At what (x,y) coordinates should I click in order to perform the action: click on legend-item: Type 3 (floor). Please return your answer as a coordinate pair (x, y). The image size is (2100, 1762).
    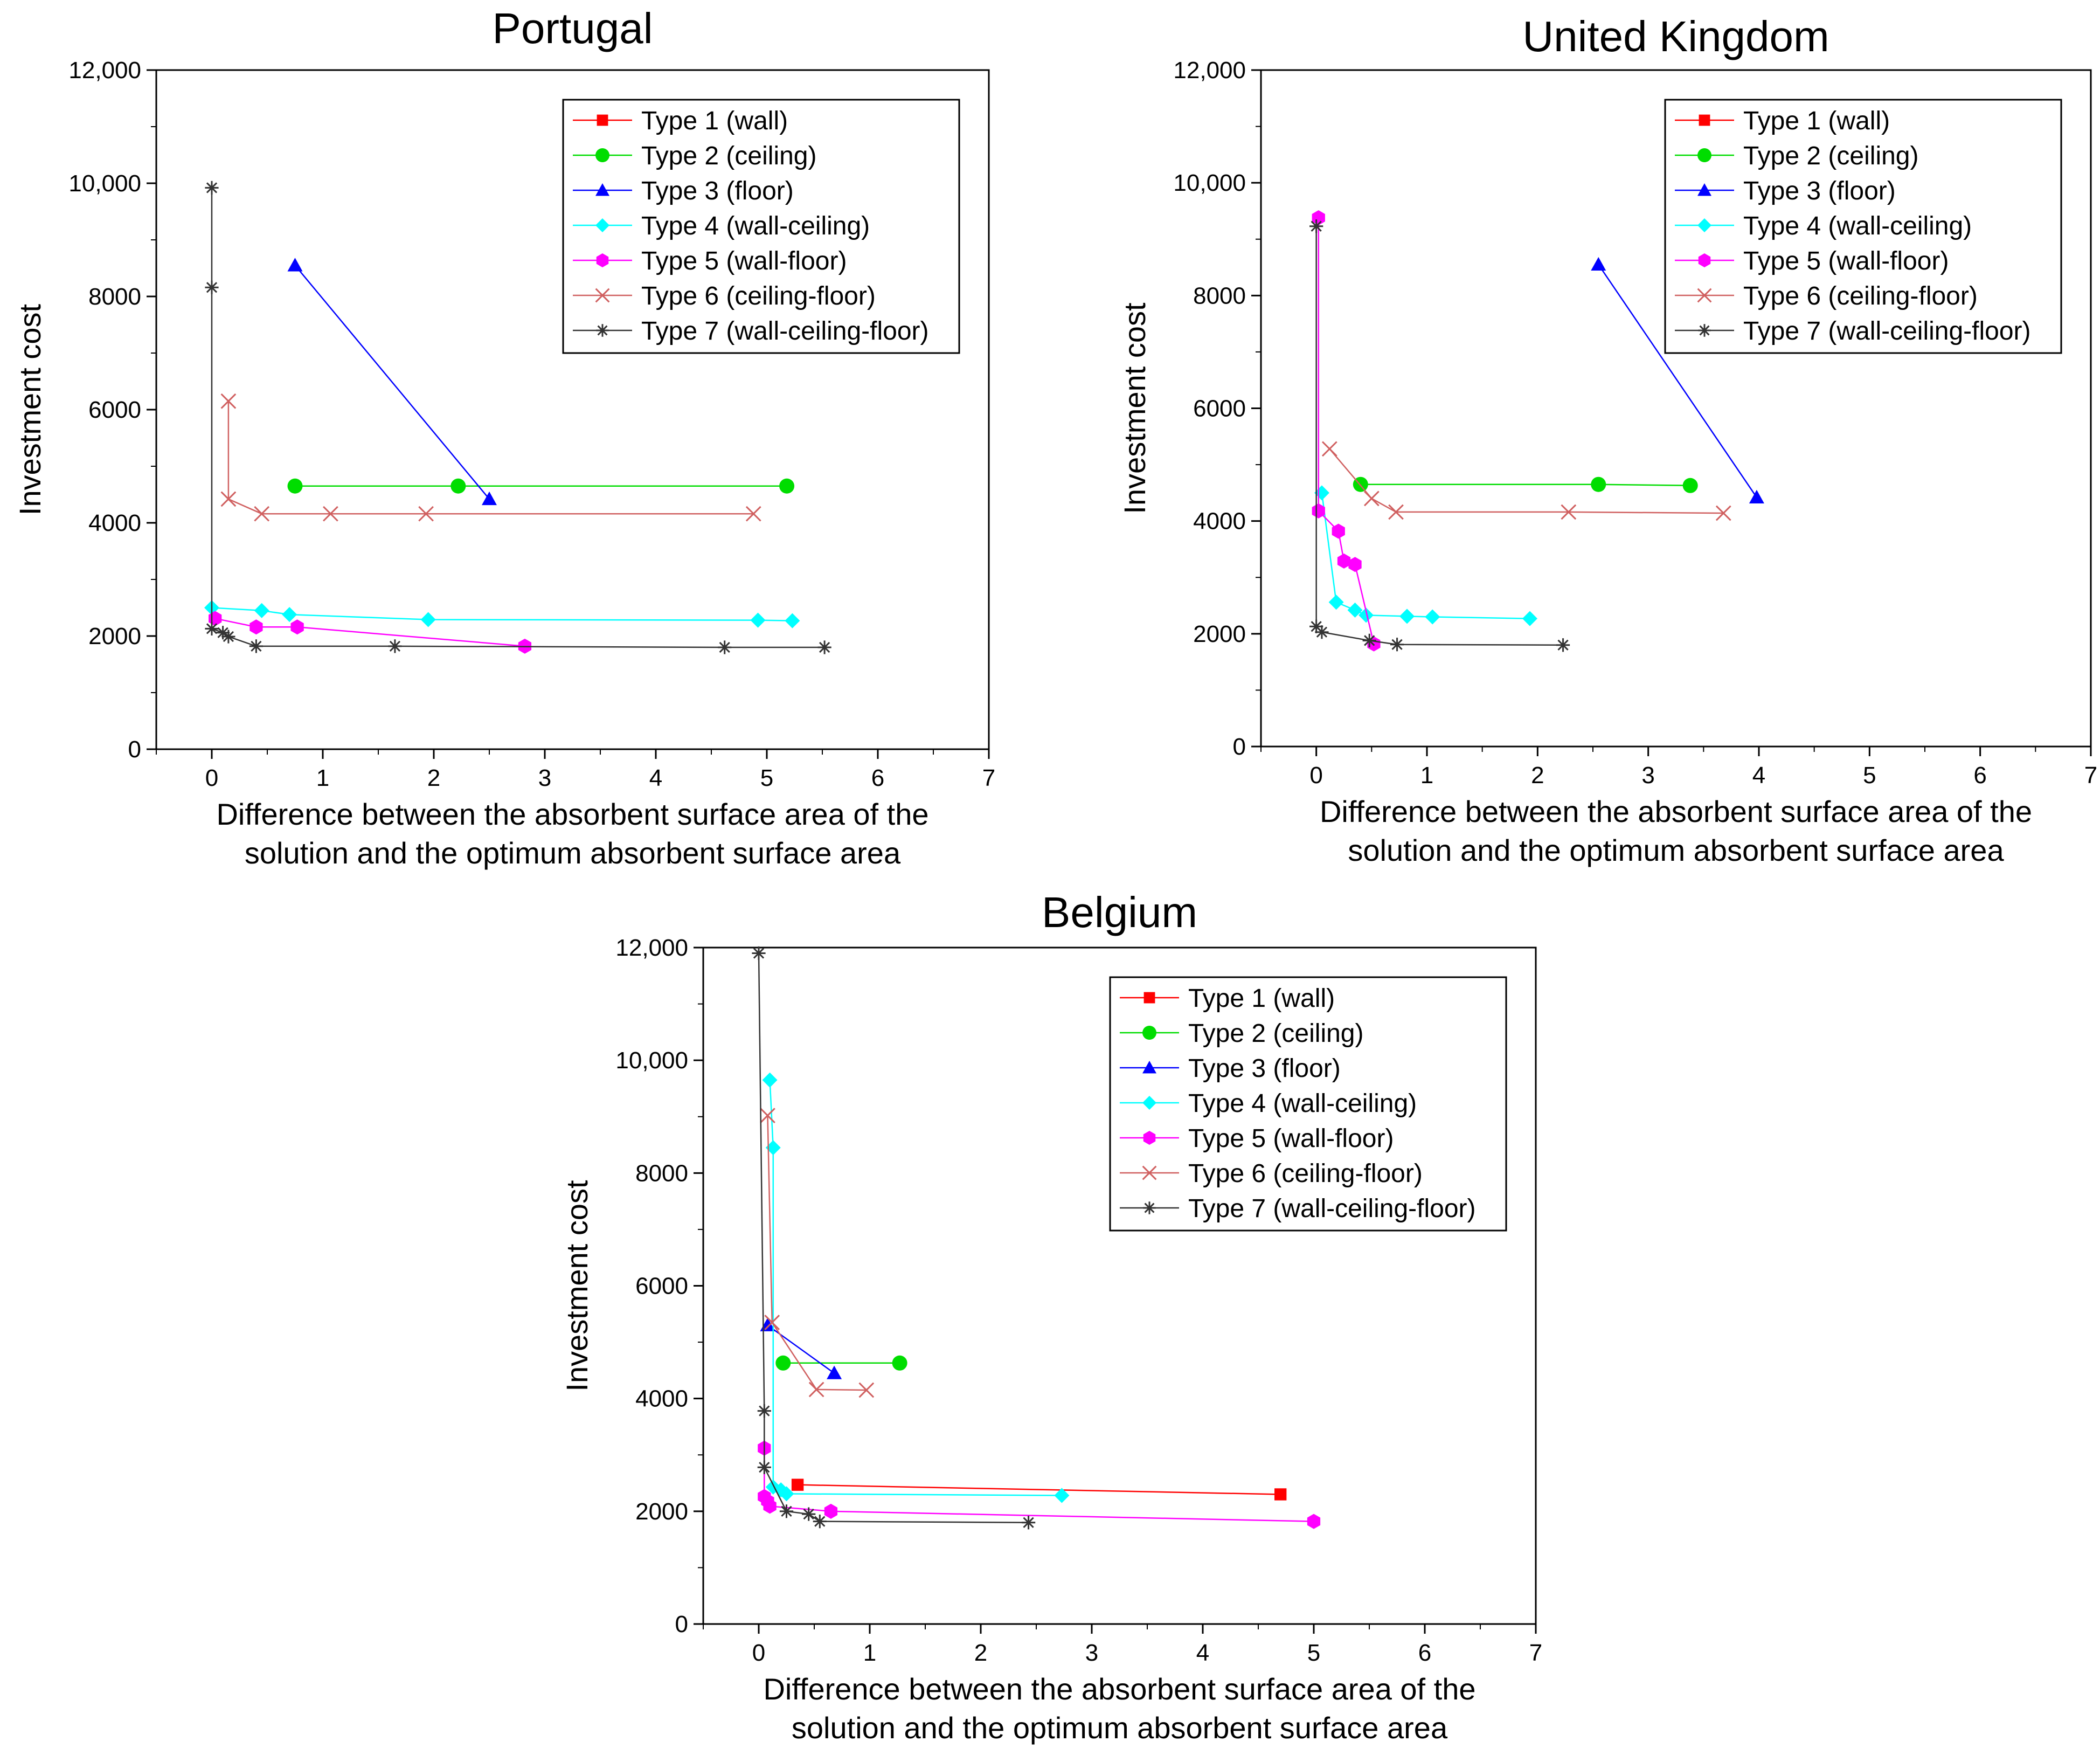
    Looking at the image, I should click on (683, 191).